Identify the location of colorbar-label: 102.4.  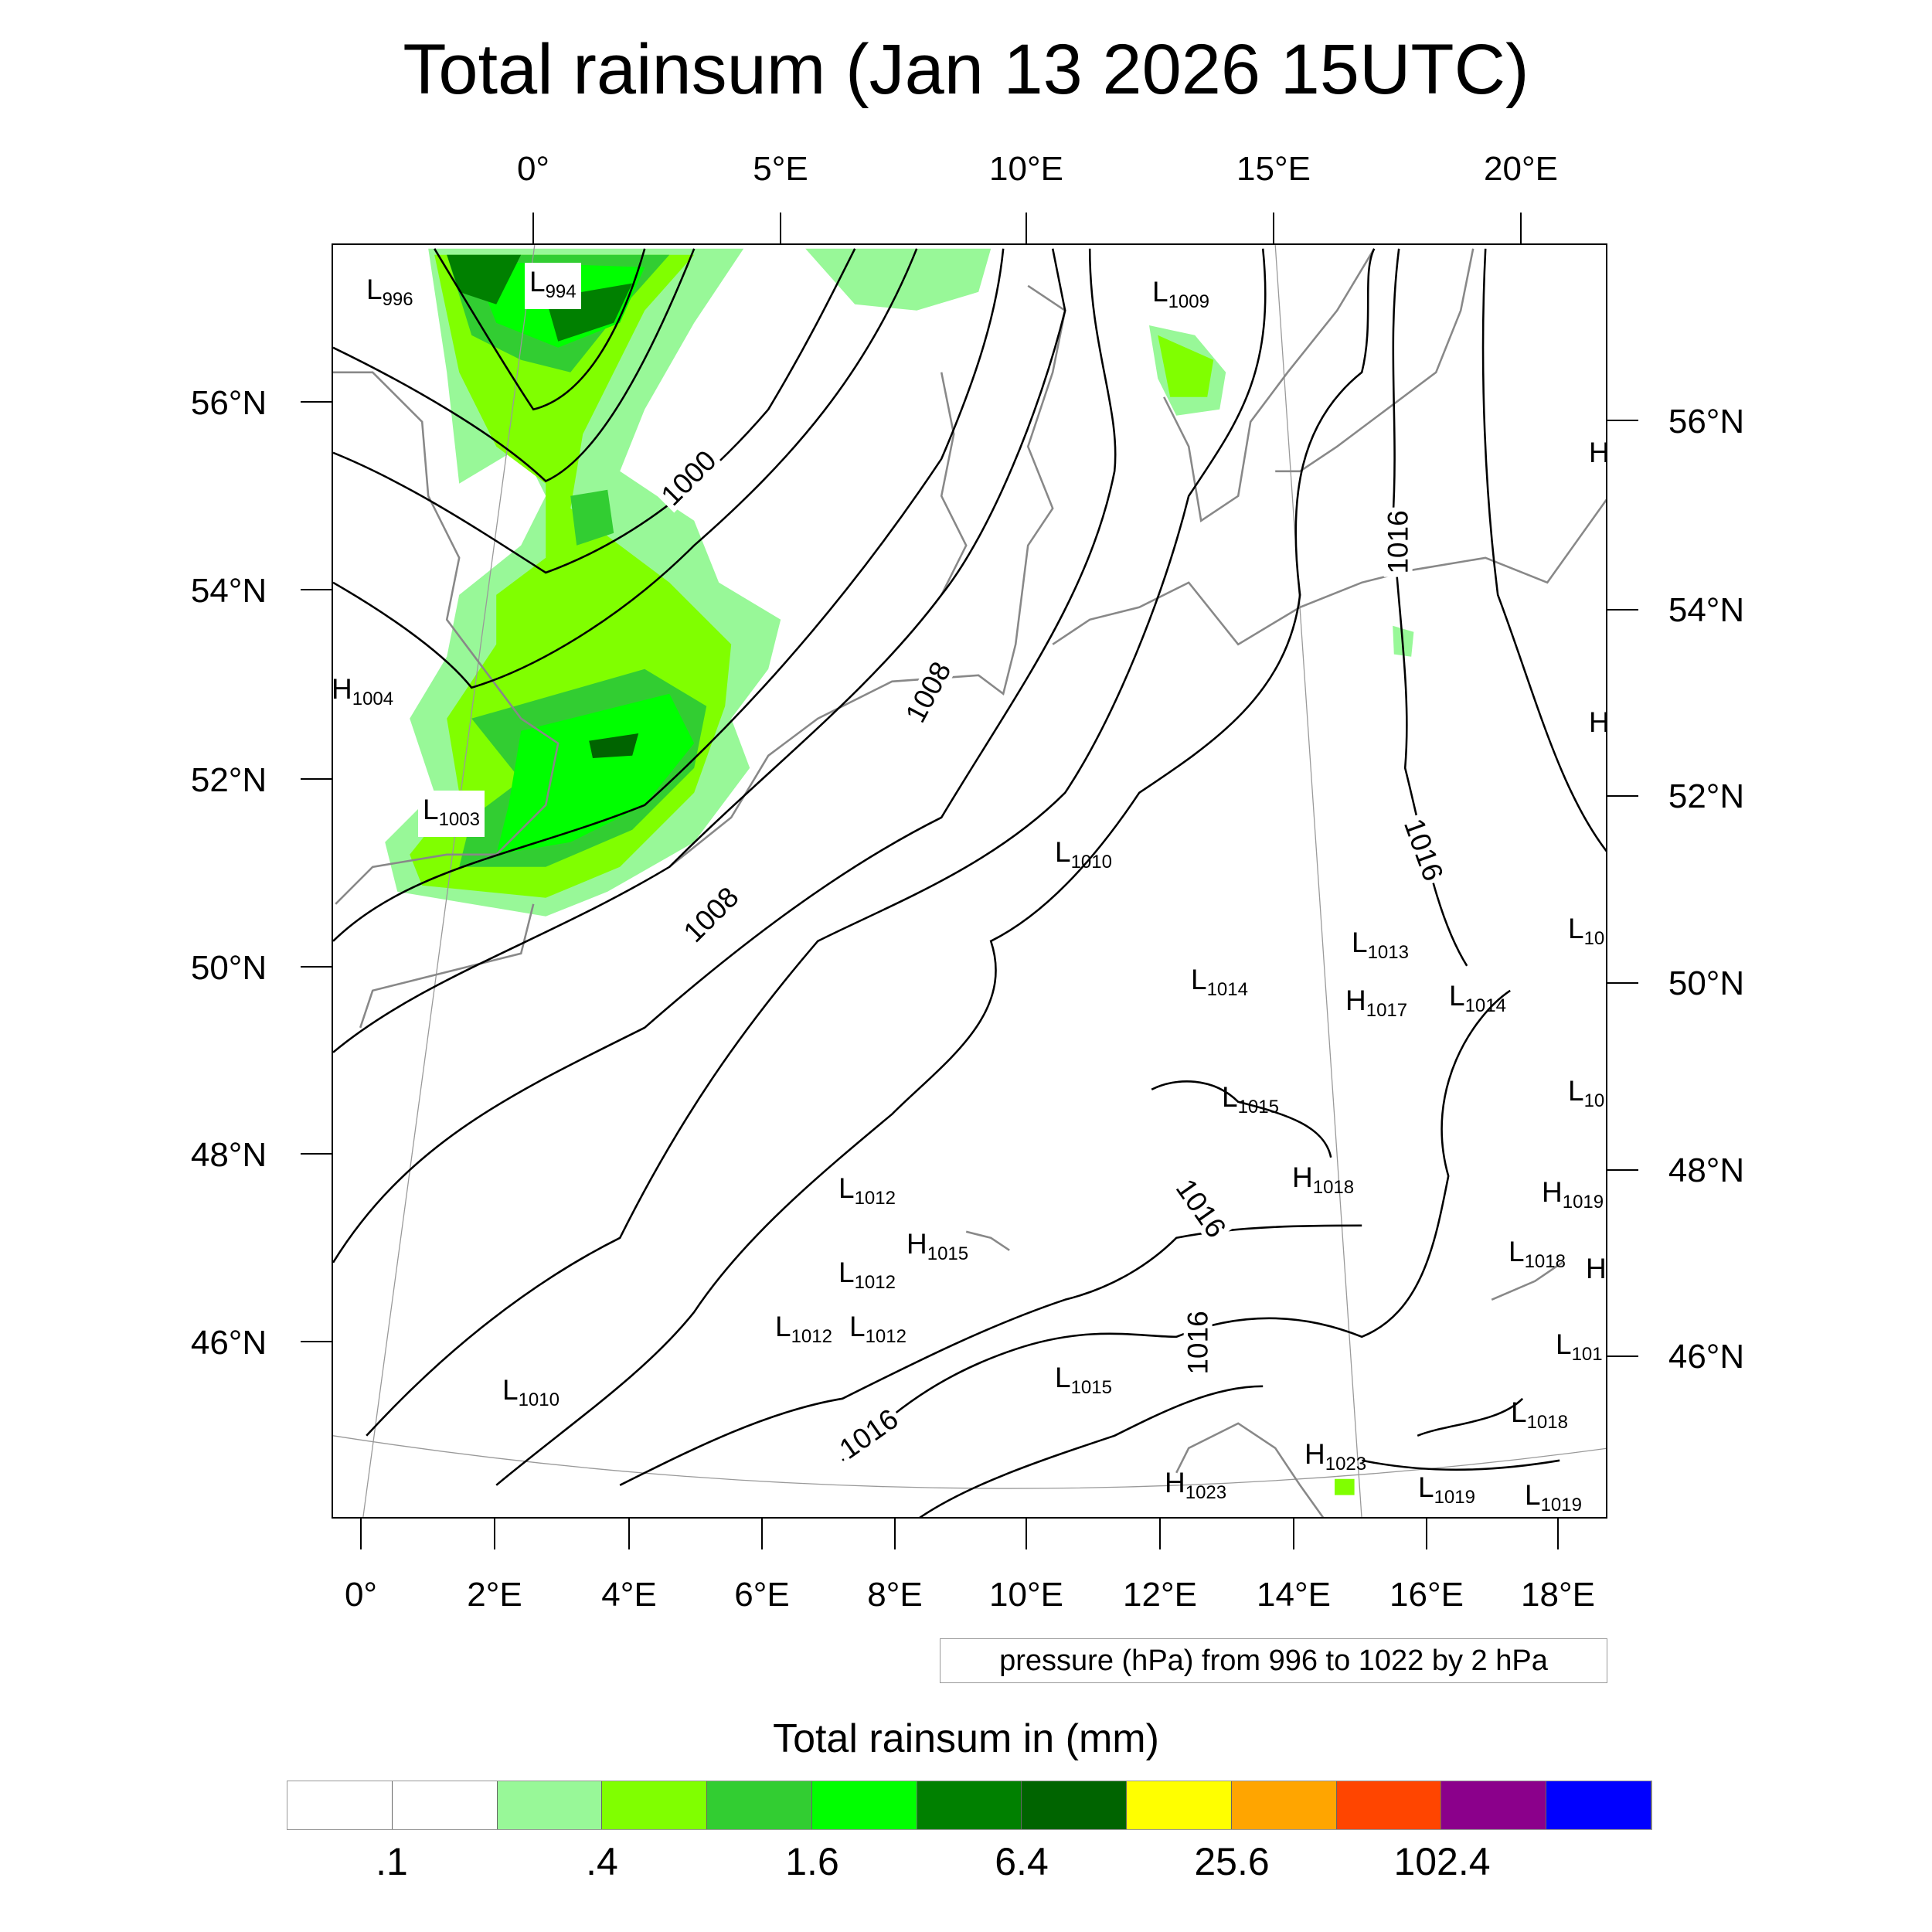
(1442, 1862).